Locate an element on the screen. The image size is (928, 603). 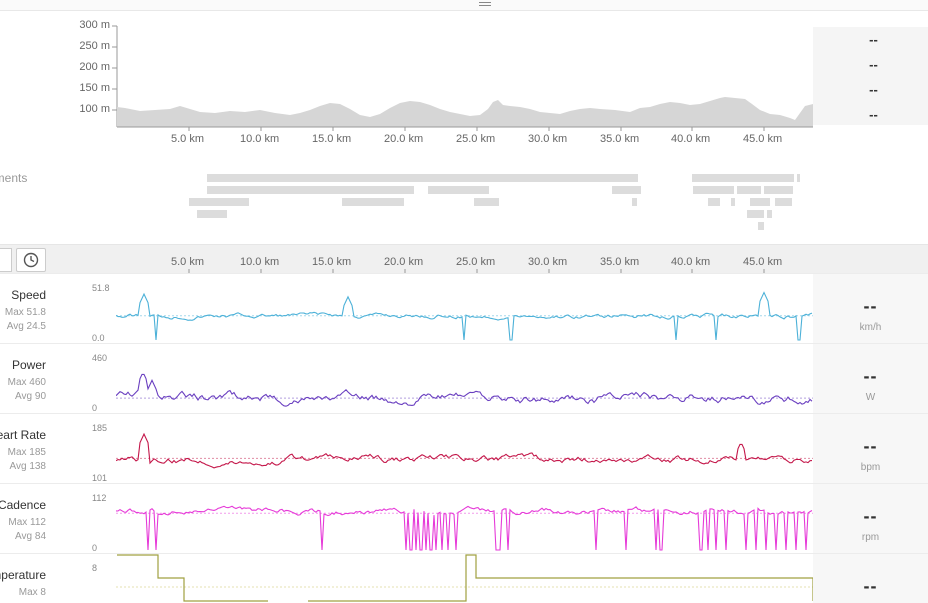
power-trace is located at coordinates (464, 390).